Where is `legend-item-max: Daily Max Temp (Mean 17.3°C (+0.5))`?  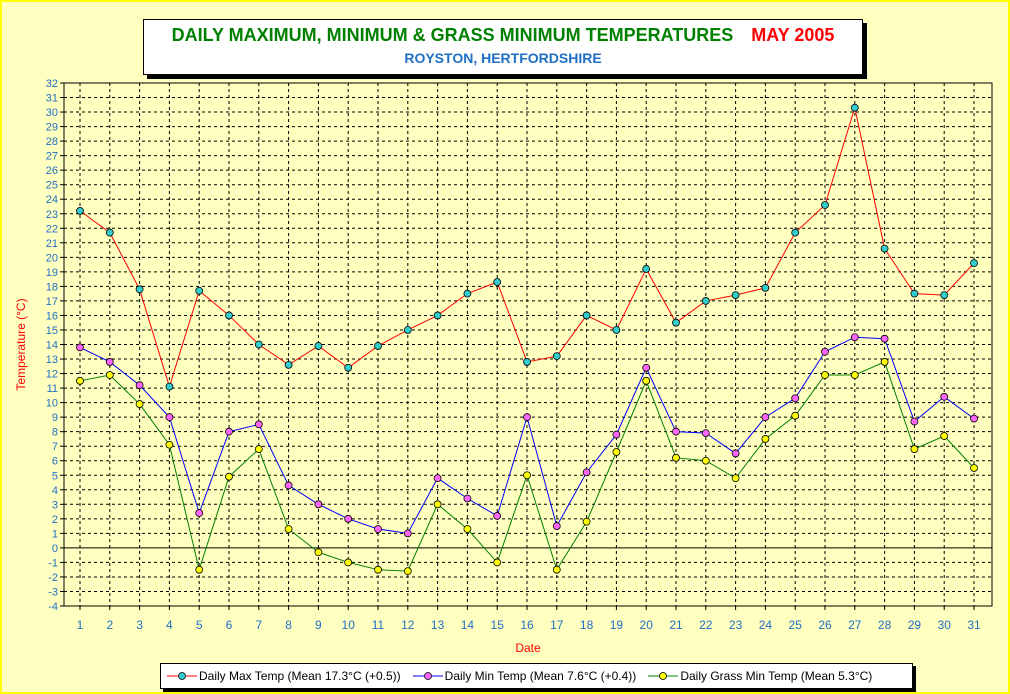
legend-item-max: Daily Max Temp (Mean 17.3°C (+0.5)) is located at coordinates (284, 676).